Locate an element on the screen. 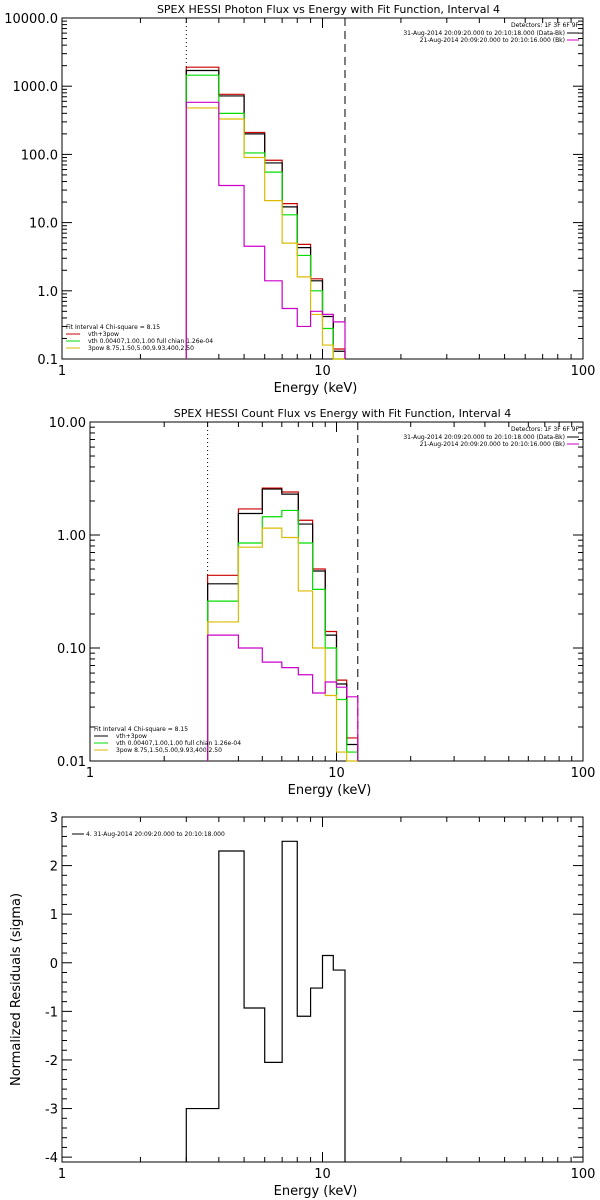 The image size is (600, 1200). y-tick-label: 1.0 is located at coordinates (47, 292).